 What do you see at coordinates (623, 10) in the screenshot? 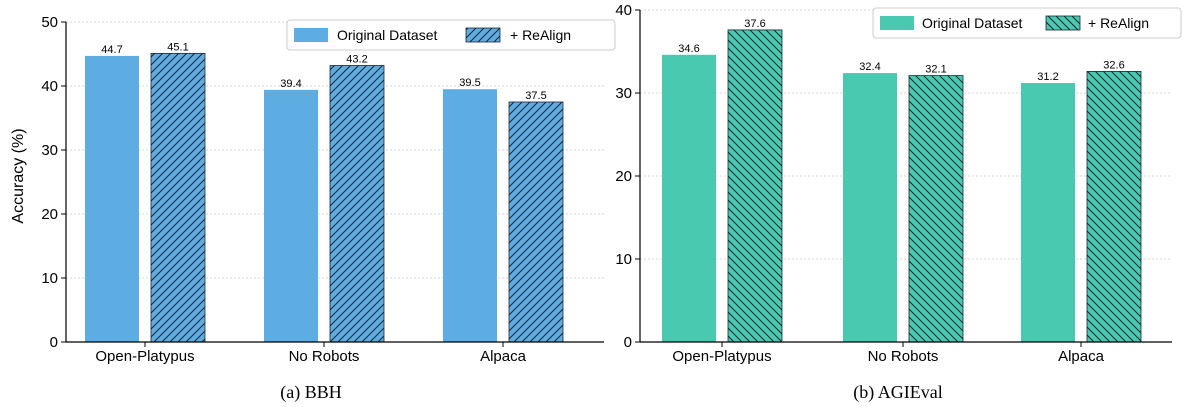
I see `agieval-y-tick-label: 40` at bounding box center [623, 10].